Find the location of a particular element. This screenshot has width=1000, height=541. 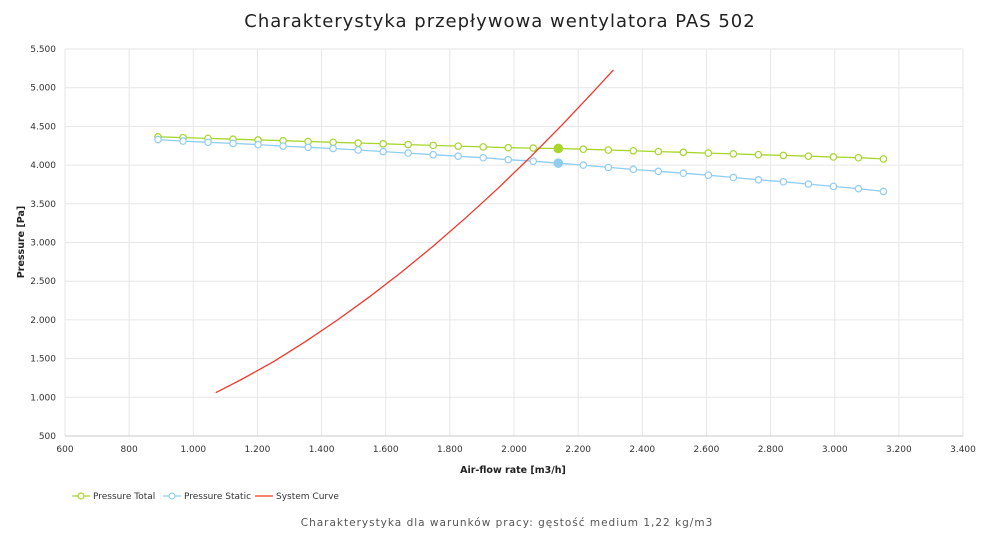

x-tick-label: 1.200 is located at coordinates (258, 450).